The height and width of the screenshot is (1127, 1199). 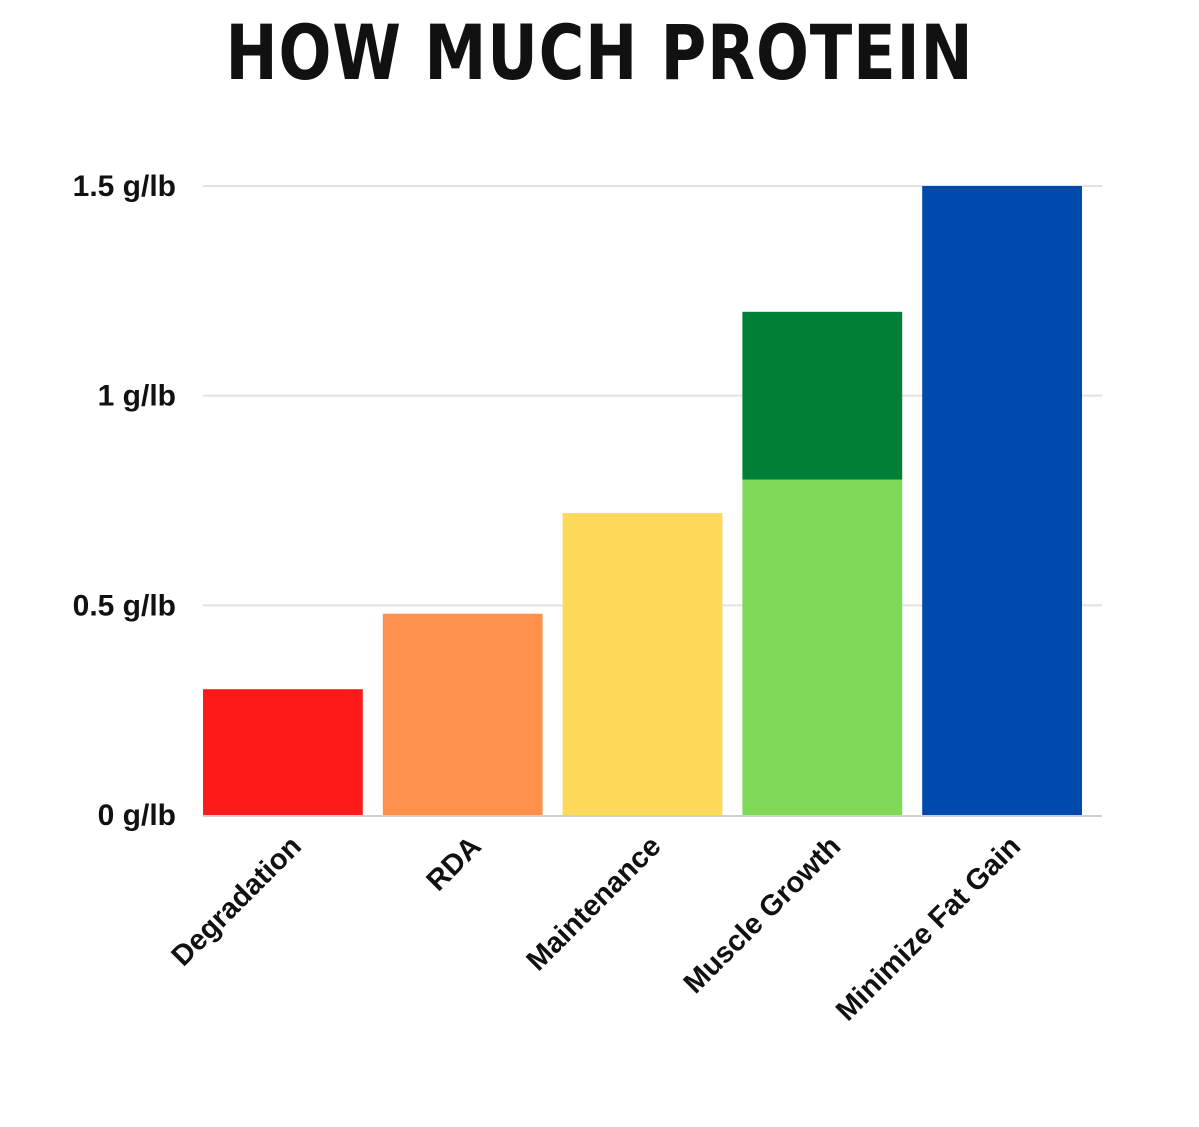 I want to click on y-axis-ticks: 0 g/lb 0.5 g/lb 1 g/lb 1.5 g/lb, so click(x=124, y=501).